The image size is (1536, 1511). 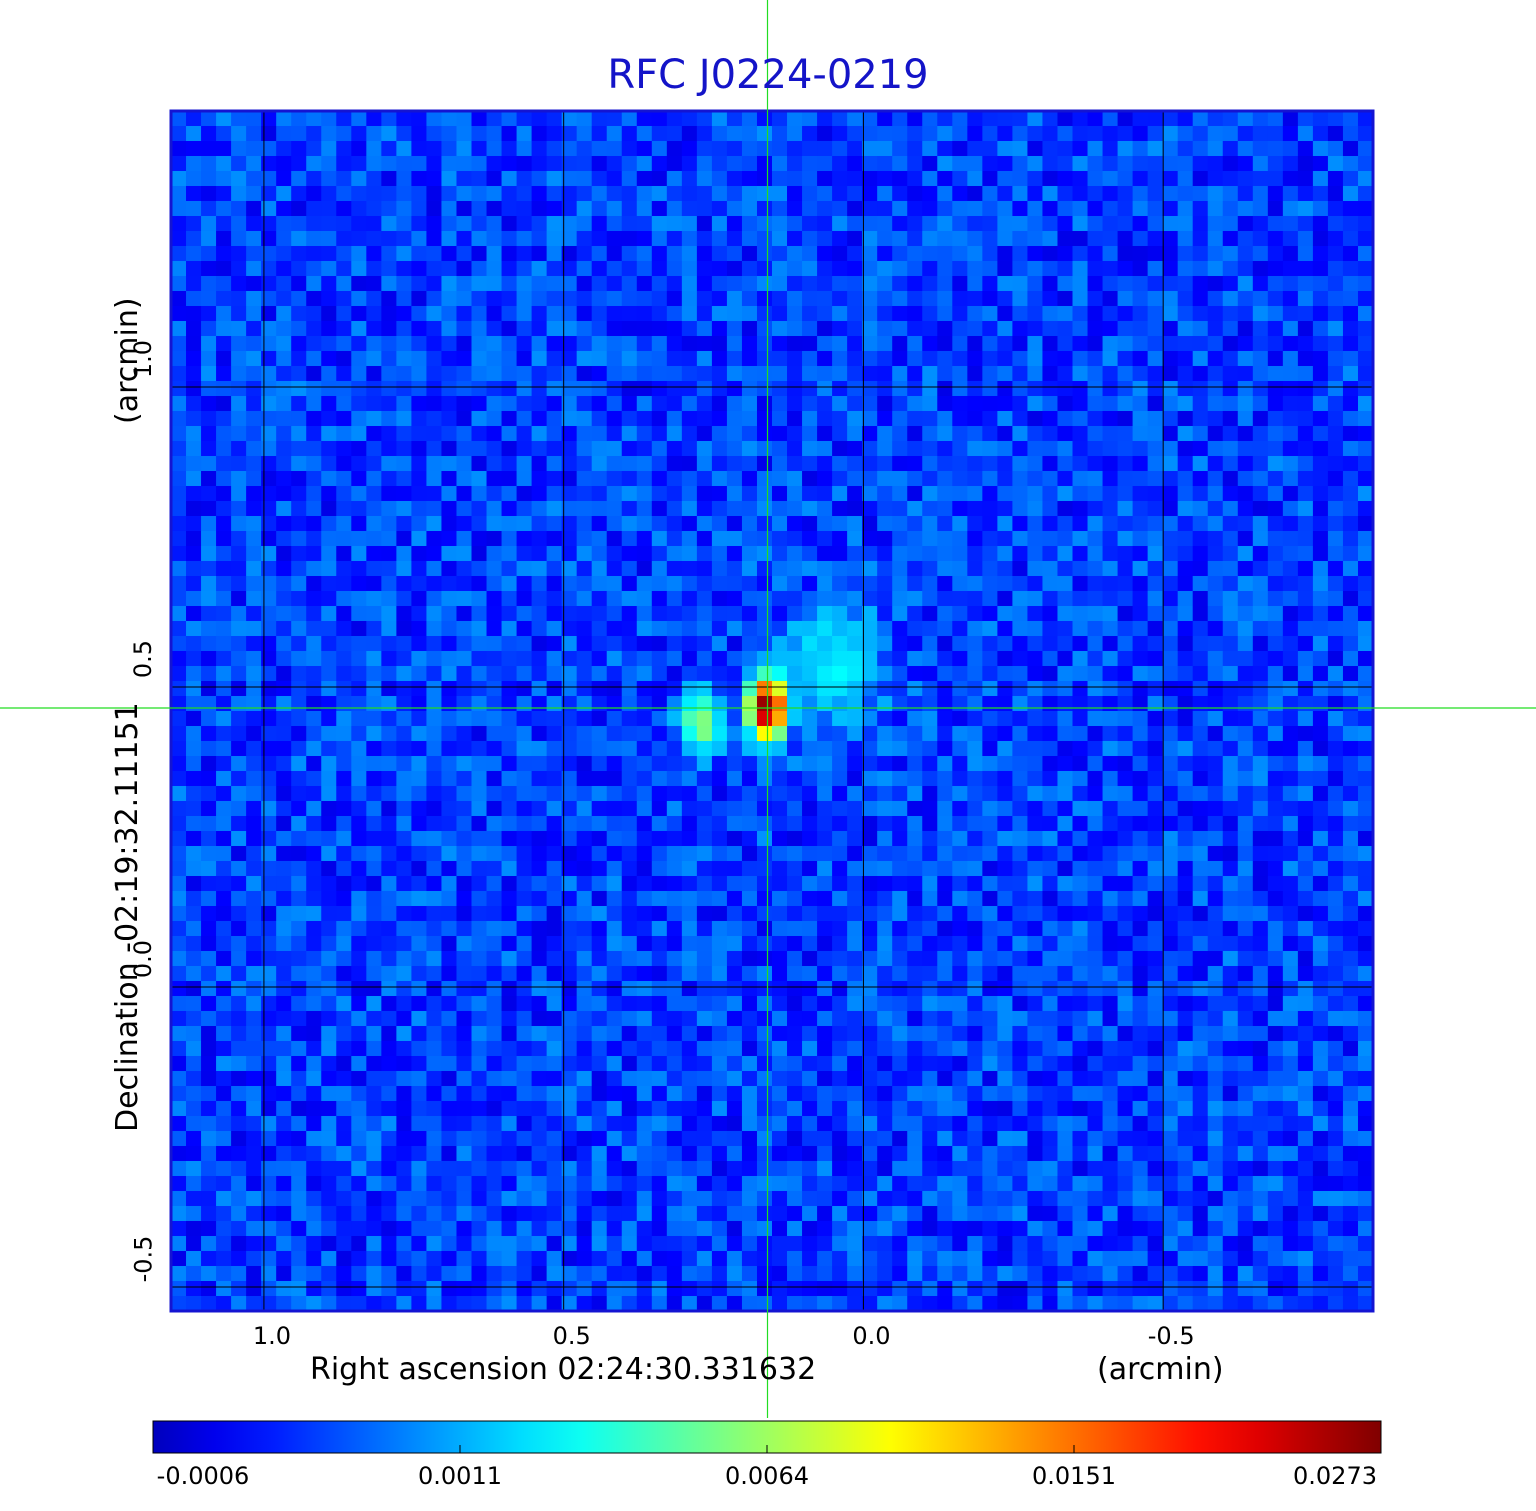 I want to click on colorbar-tick-label: 0.0151, so click(x=1074, y=1476).